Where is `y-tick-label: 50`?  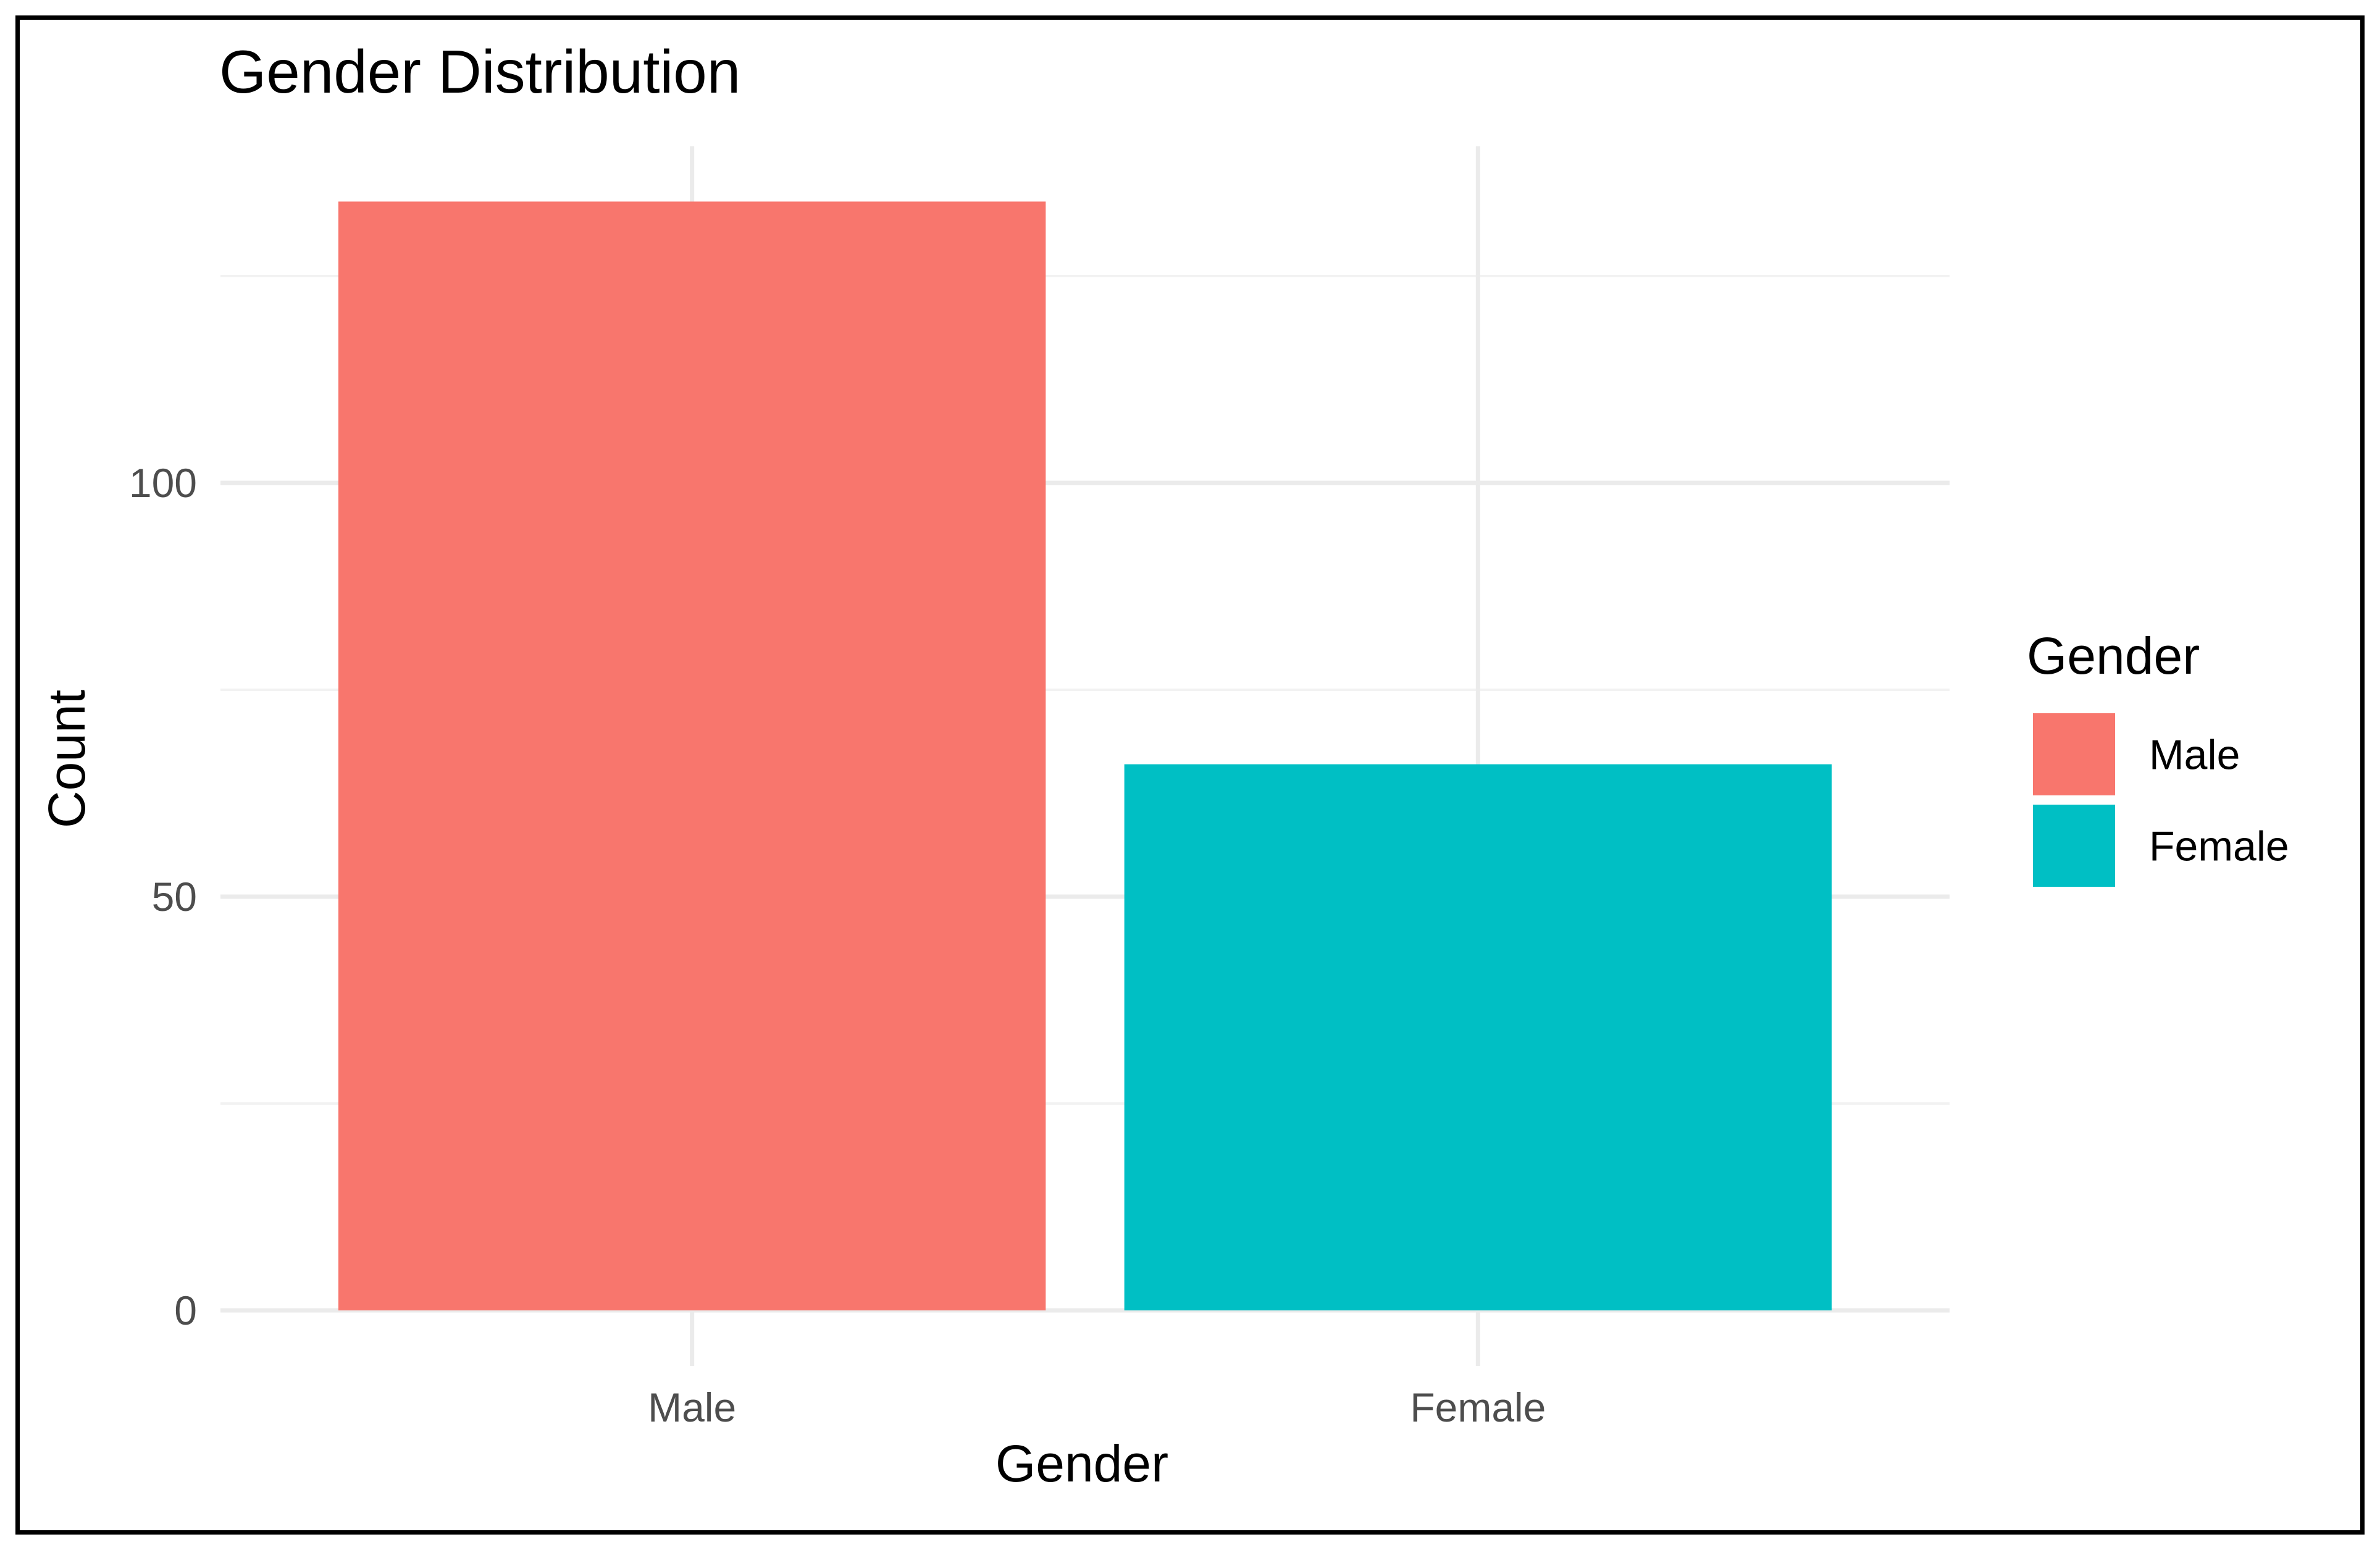 y-tick-label: 50 is located at coordinates (174, 897).